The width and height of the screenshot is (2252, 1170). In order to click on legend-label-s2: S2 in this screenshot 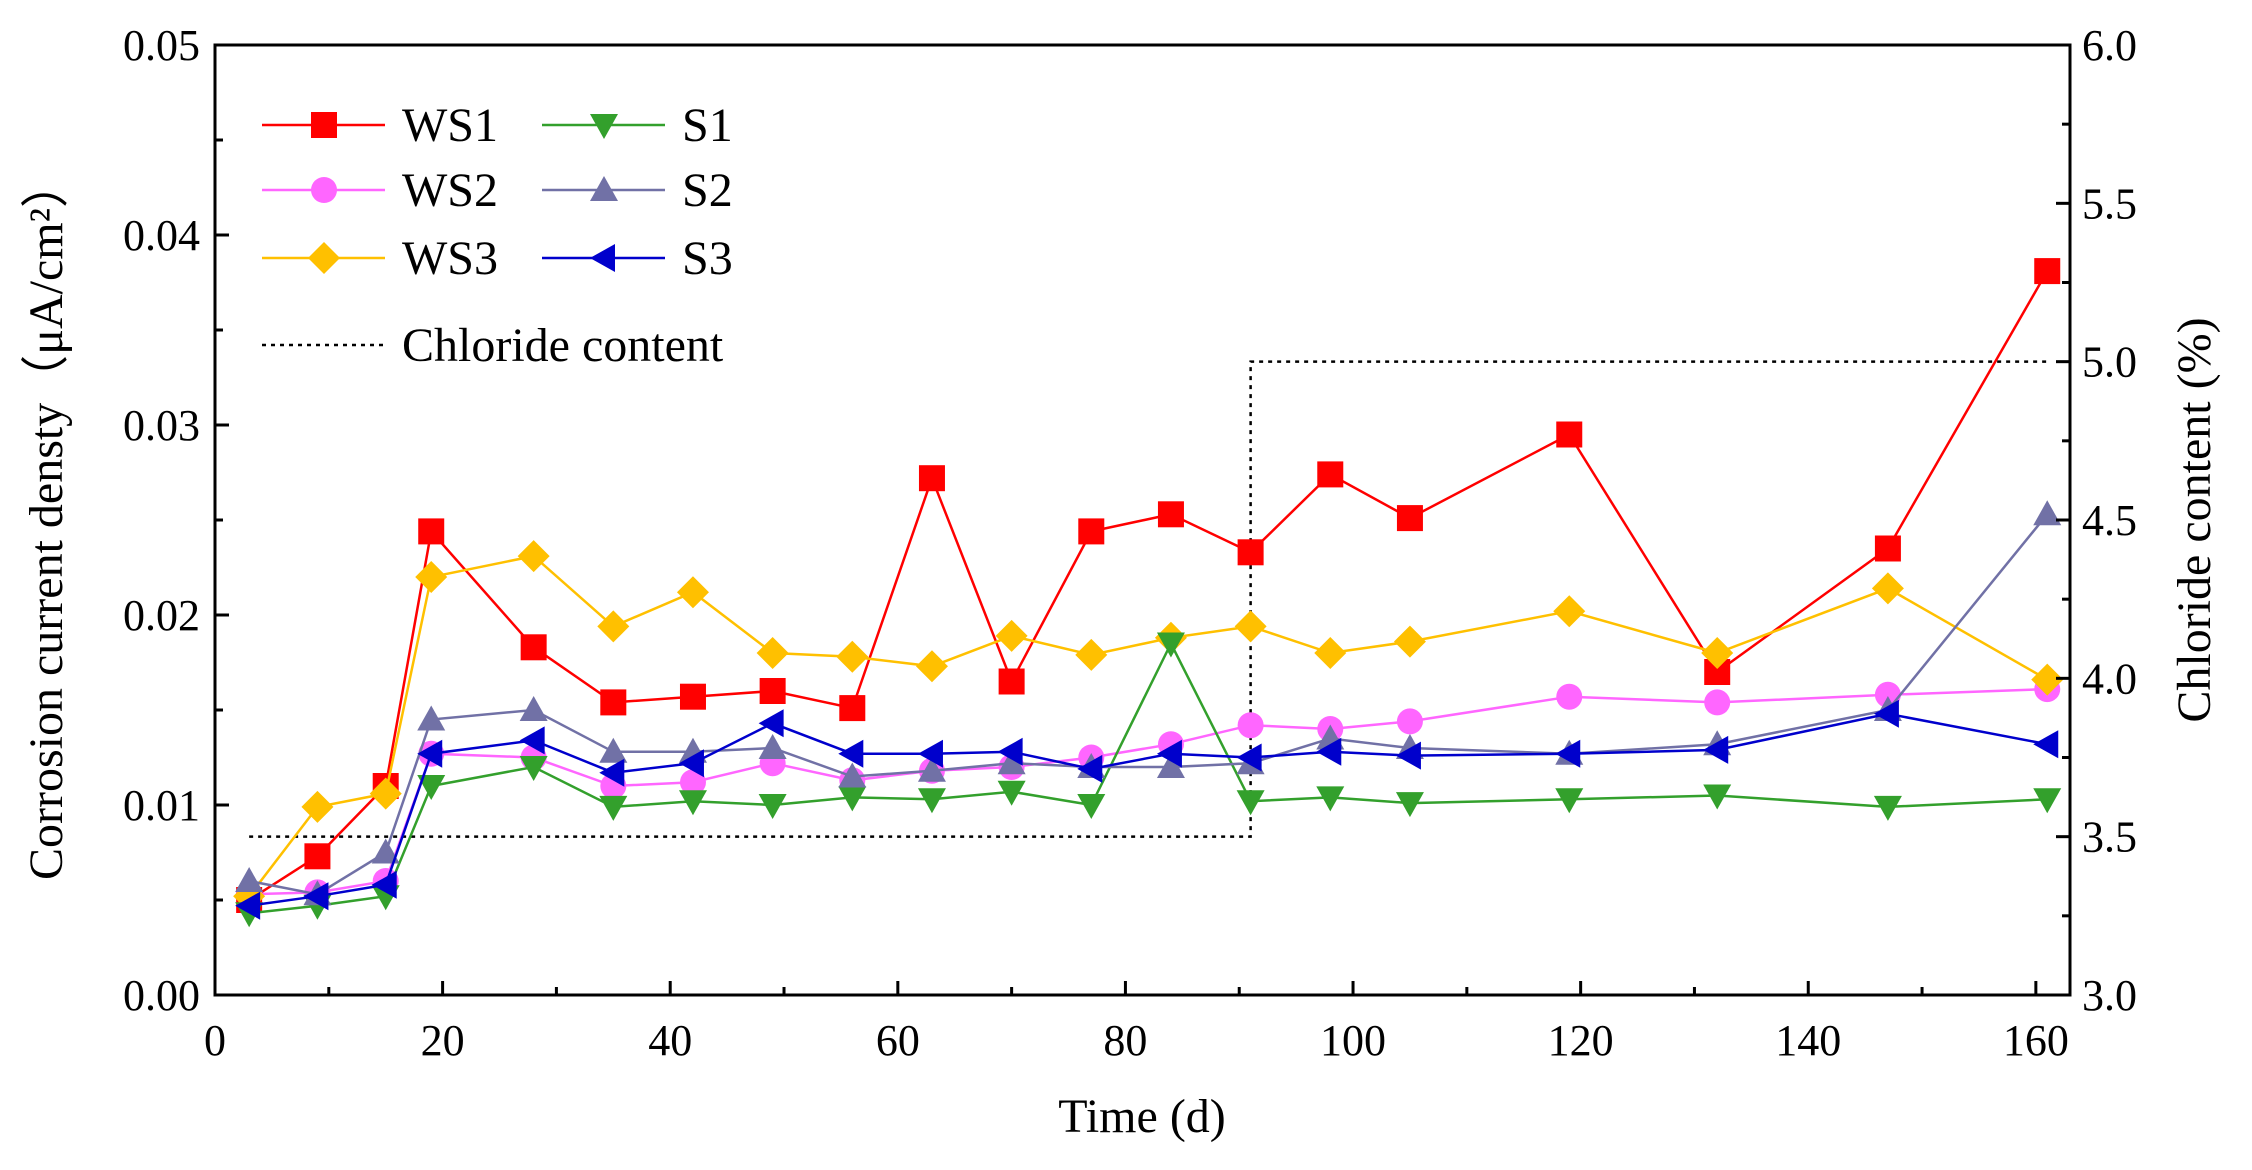, I will do `click(707, 190)`.